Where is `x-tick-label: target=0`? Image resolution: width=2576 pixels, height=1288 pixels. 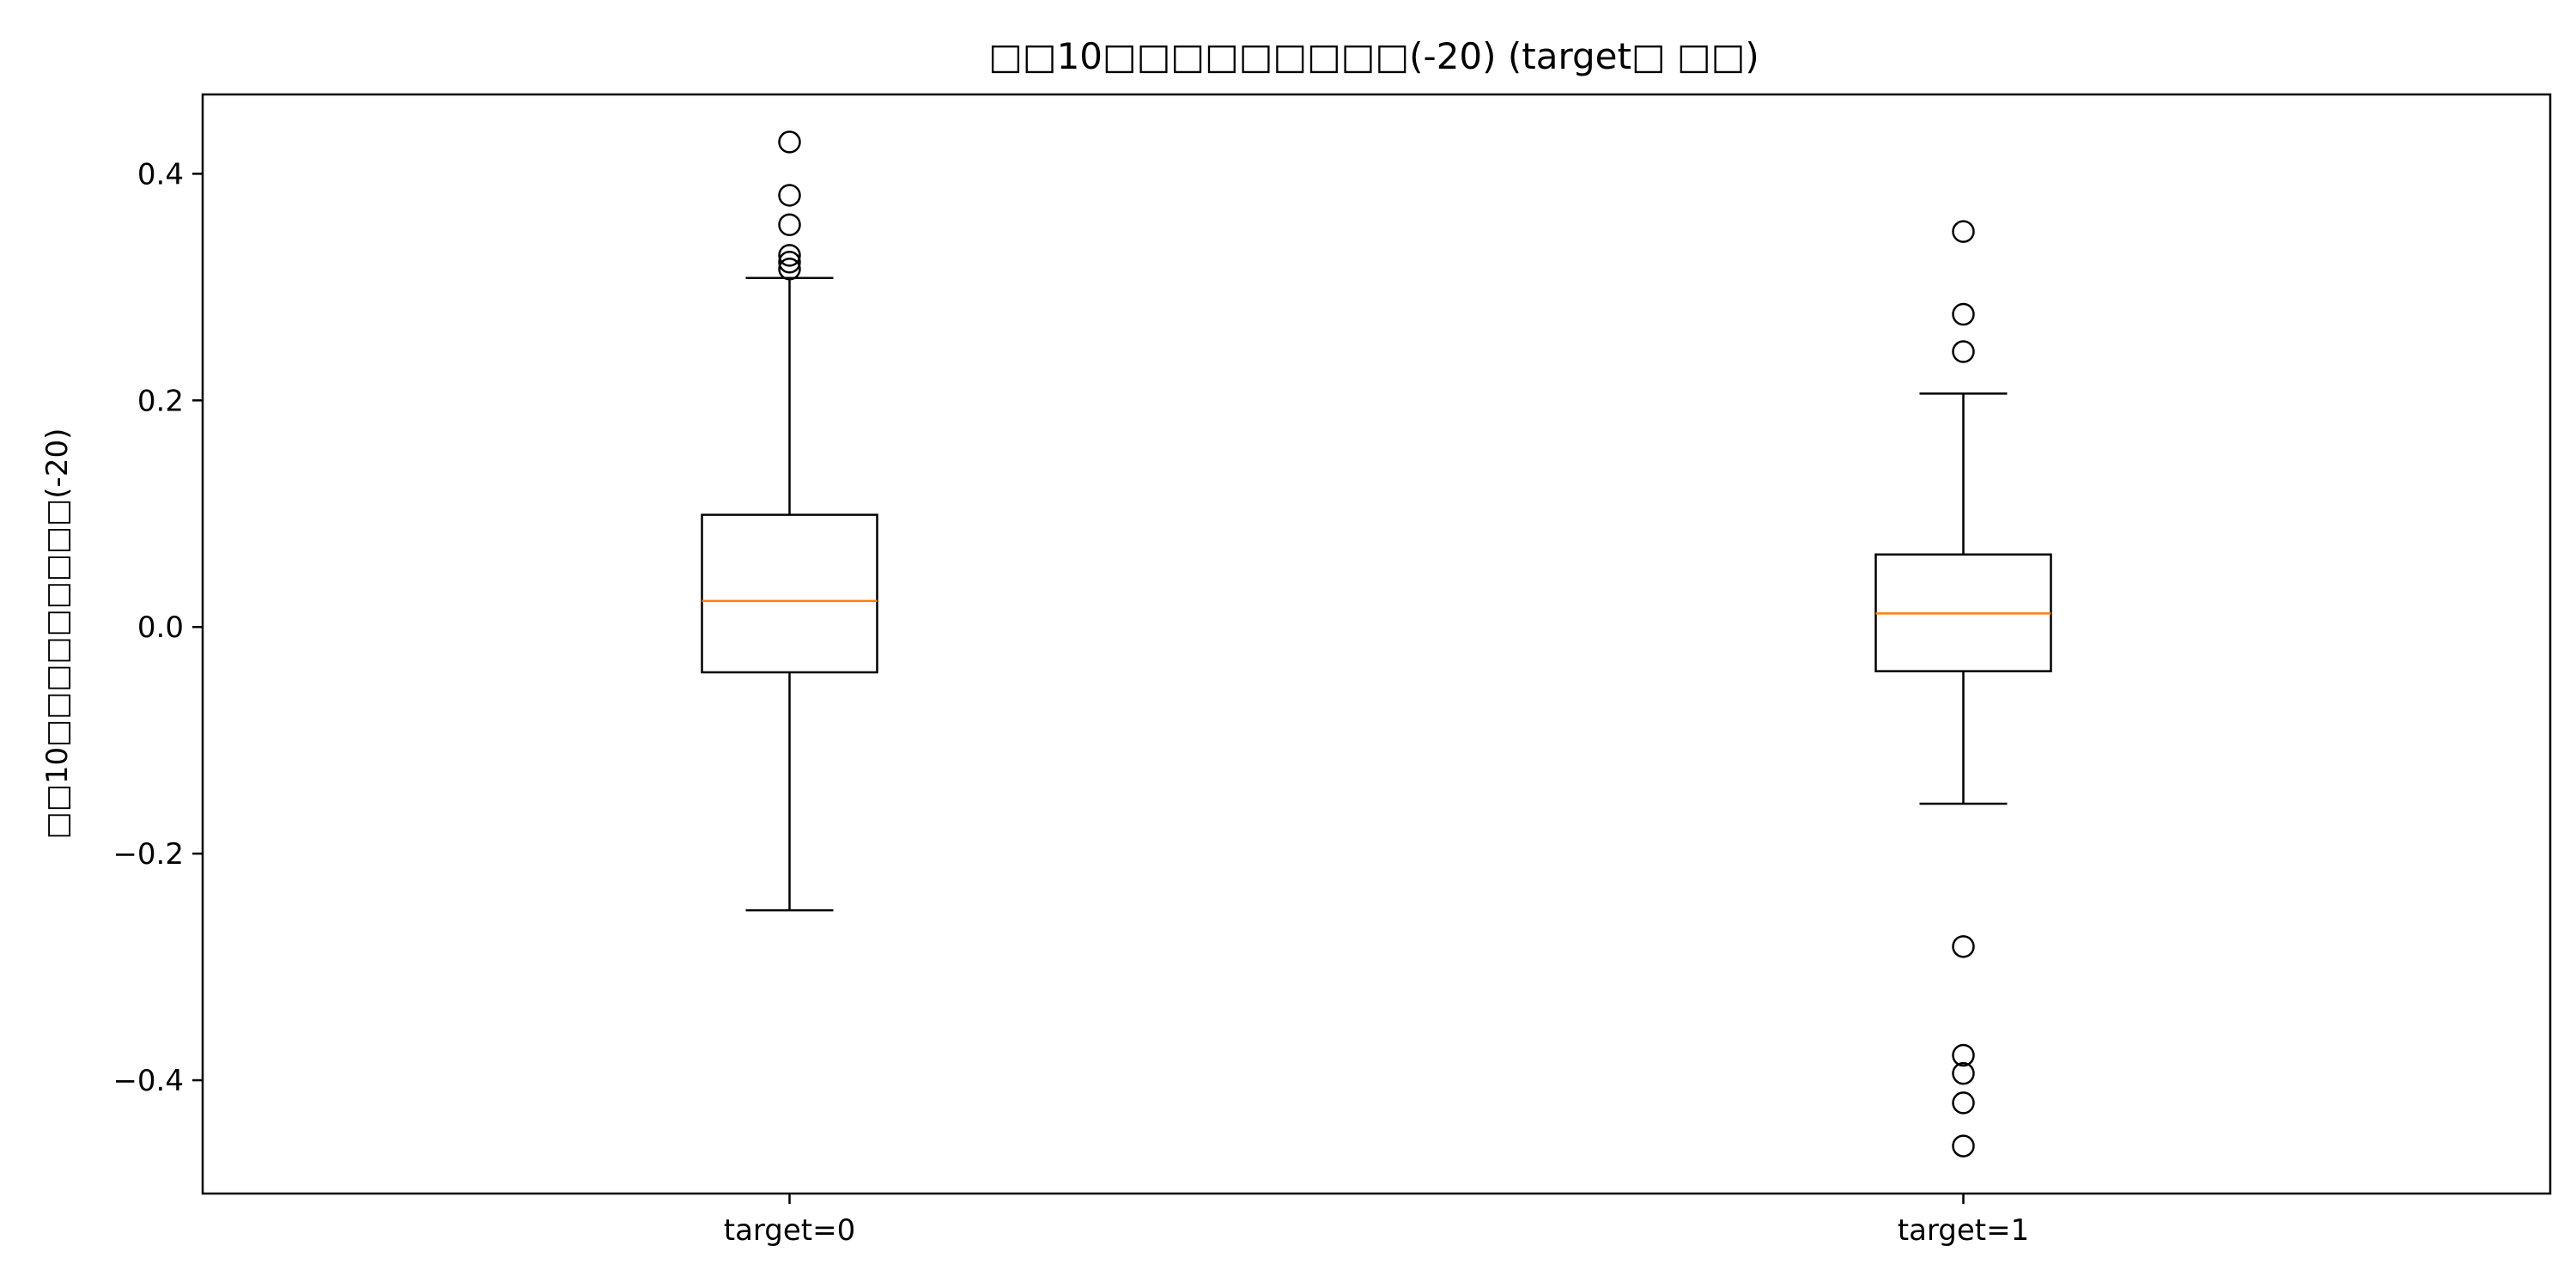 x-tick-label: target=0 is located at coordinates (790, 1230).